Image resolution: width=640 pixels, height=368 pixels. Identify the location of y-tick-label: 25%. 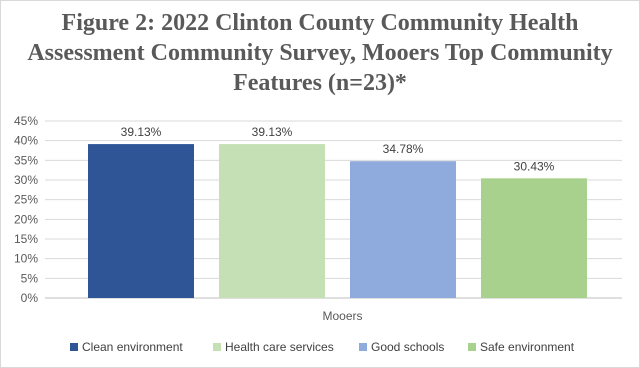
(26, 200).